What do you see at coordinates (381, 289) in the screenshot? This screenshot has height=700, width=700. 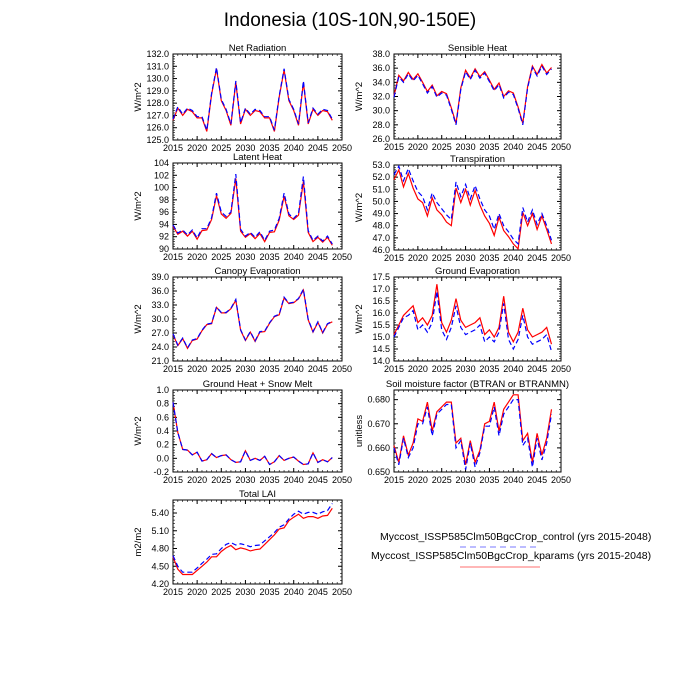 I see `y-tick-label: 17.0` at bounding box center [381, 289].